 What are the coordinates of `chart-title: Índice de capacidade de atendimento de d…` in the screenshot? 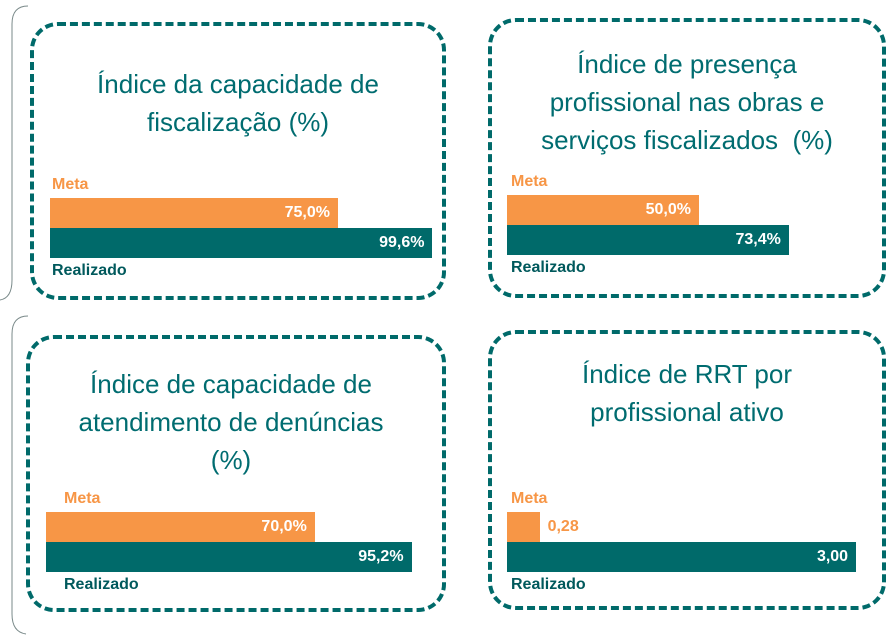 It's located at (238, 422).